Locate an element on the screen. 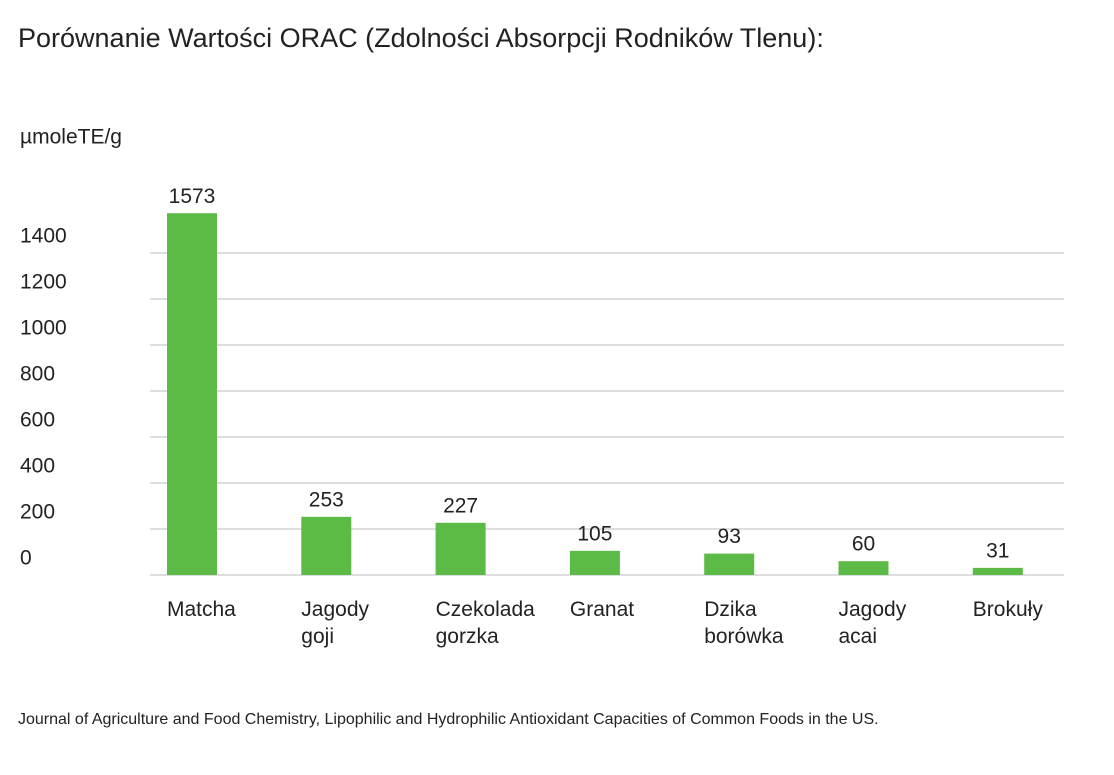 Image resolution: width=1114 pixels, height=775 pixels. x-tick-label: Czekolada gorzka is located at coordinates (485, 623).